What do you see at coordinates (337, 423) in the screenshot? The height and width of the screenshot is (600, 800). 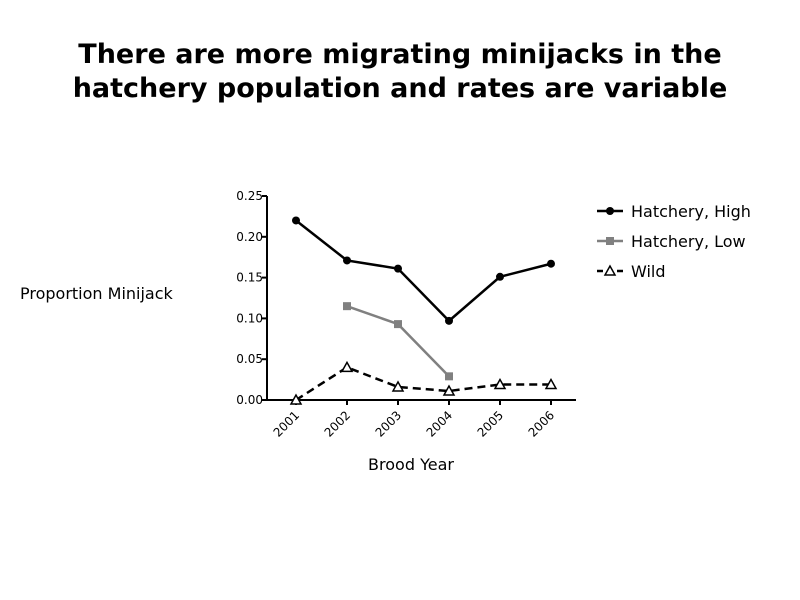 I see `x-tick-label: 2002` at bounding box center [337, 423].